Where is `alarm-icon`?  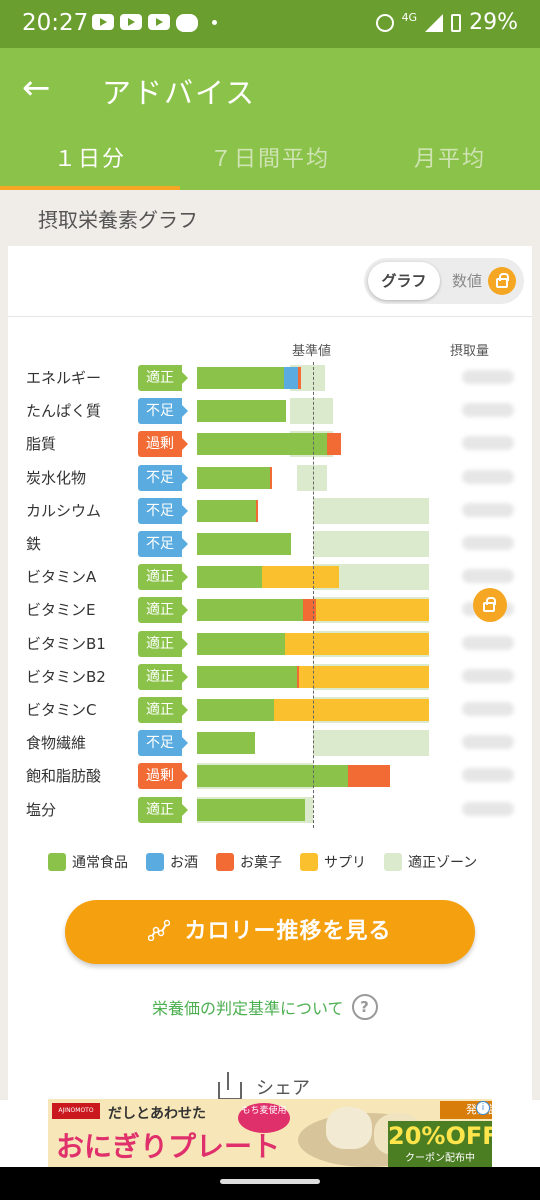 alarm-icon is located at coordinates (384, 22).